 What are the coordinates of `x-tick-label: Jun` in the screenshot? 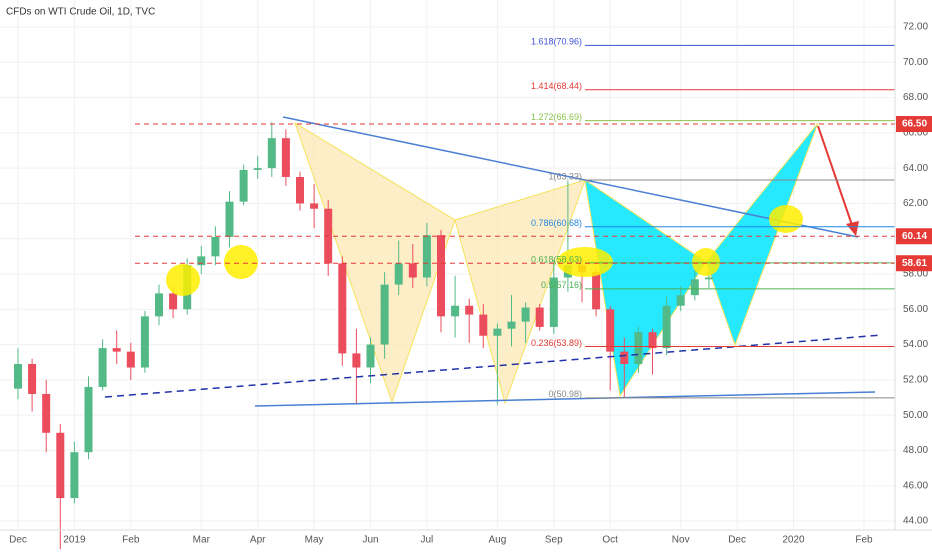 It's located at (370, 540).